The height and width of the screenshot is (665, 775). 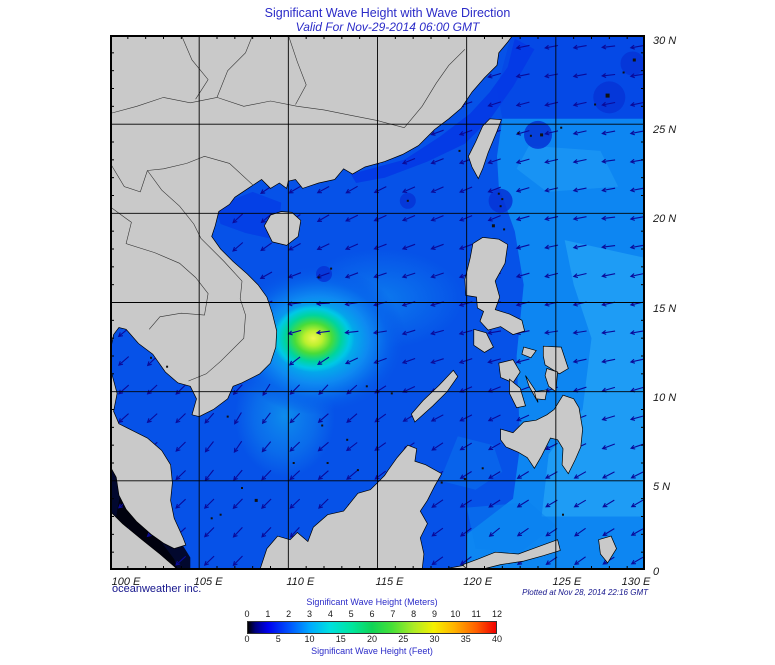 I want to click on meters-tick-row: 0 1 2 3 4 5 6 7 8 9 10 11 12, so click(x=373, y=615).